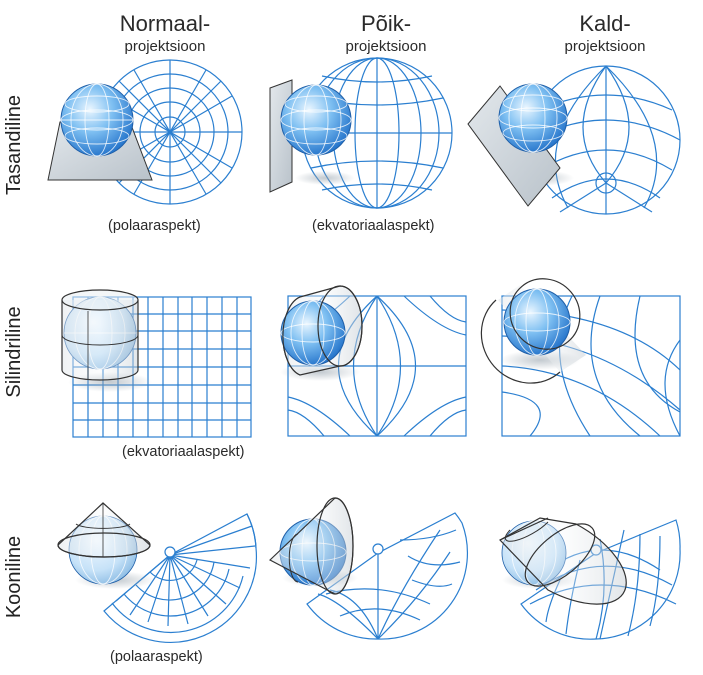 Image resolution: width=703 pixels, height=675 pixels. Describe the element at coordinates (183, 452) in the screenshot. I see `caption-cylindrical-normal: (ekvatoriaalaspekt)` at that location.